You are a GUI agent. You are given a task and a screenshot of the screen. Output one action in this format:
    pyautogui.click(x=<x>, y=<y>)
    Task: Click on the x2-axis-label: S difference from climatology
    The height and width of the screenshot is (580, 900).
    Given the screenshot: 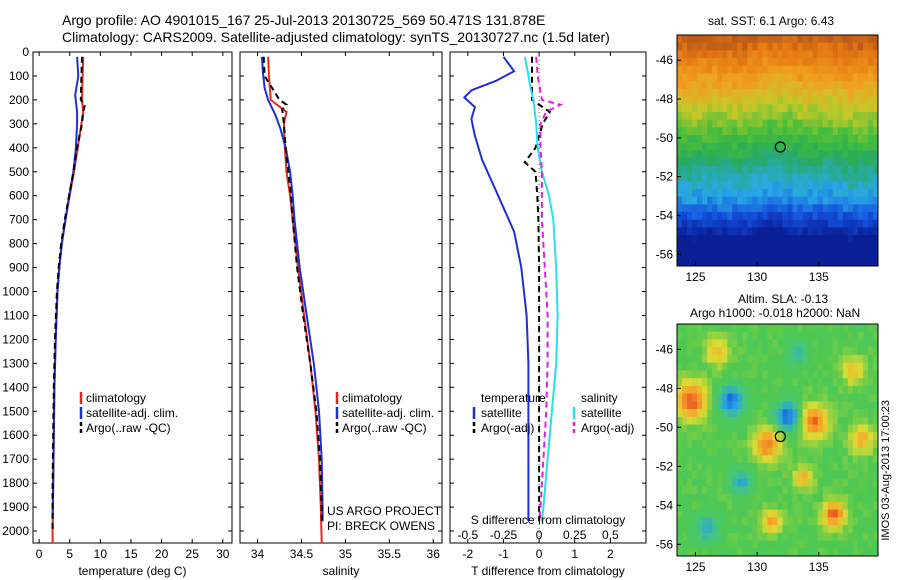 What is the action you would take?
    pyautogui.click(x=548, y=520)
    